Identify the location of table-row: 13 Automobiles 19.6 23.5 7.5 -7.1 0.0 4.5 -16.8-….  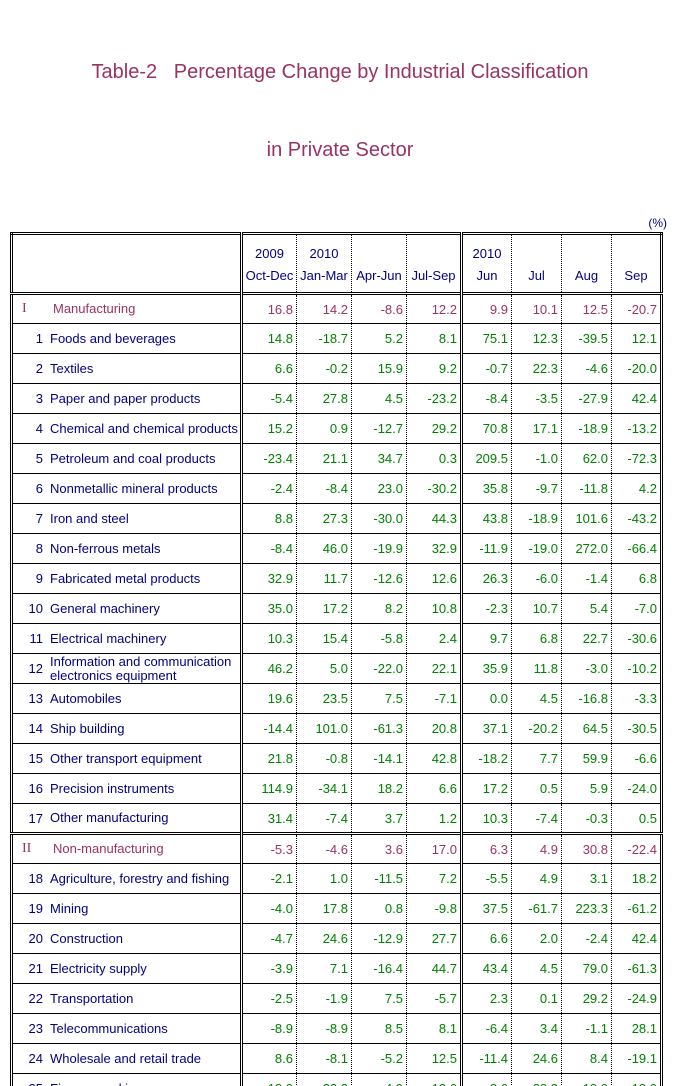
(336, 698).